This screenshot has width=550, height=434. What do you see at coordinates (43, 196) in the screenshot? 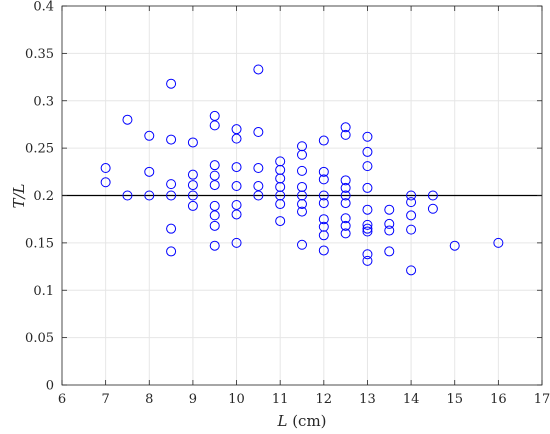
I see `y-tick-label: 0.2` at bounding box center [43, 196].